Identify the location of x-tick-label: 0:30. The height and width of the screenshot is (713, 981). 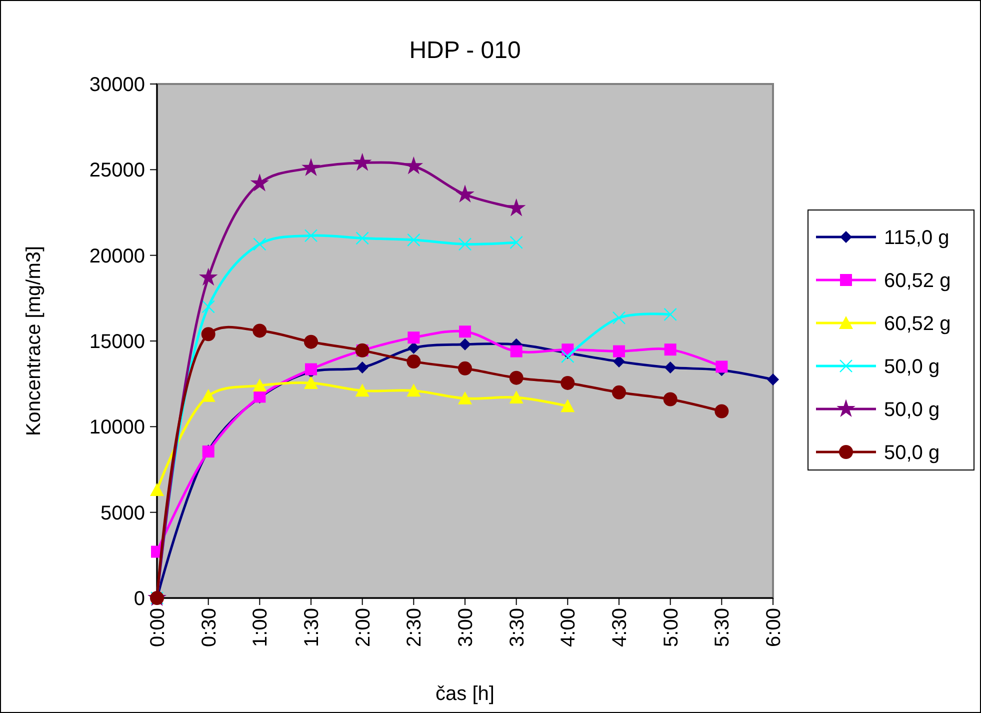
(209, 627).